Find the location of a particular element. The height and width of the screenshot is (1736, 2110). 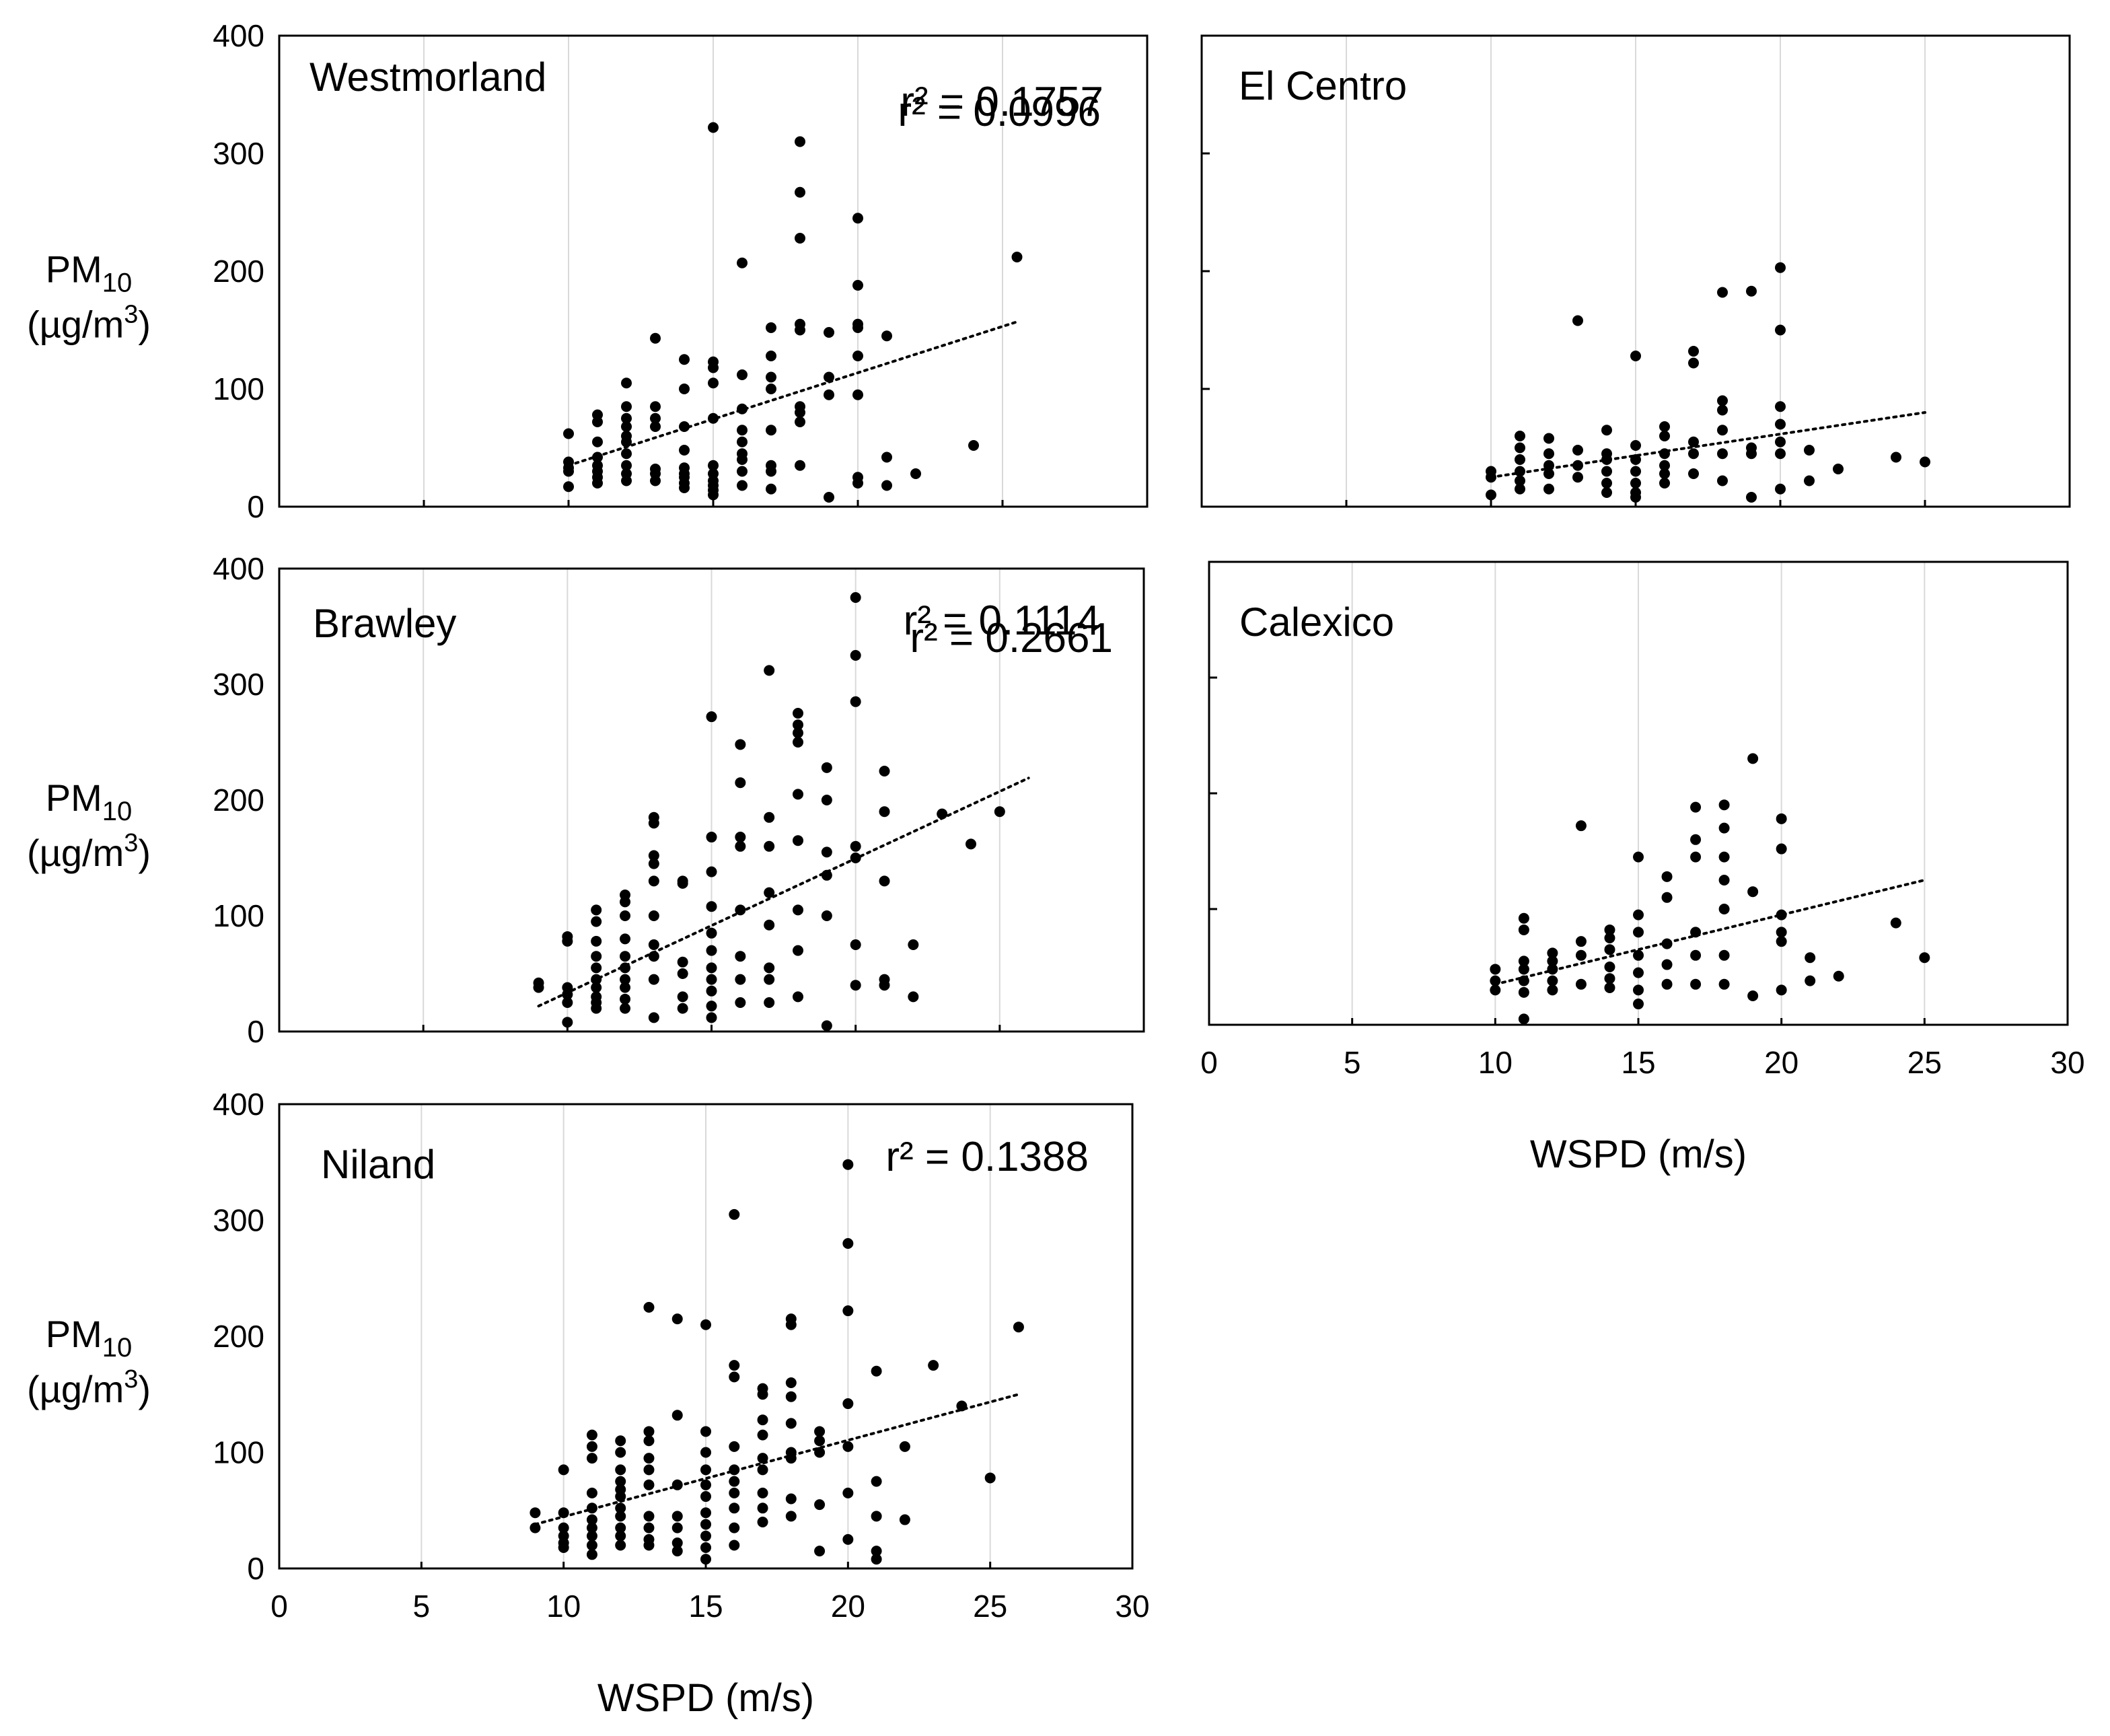

trend-line is located at coordinates (793, 394).